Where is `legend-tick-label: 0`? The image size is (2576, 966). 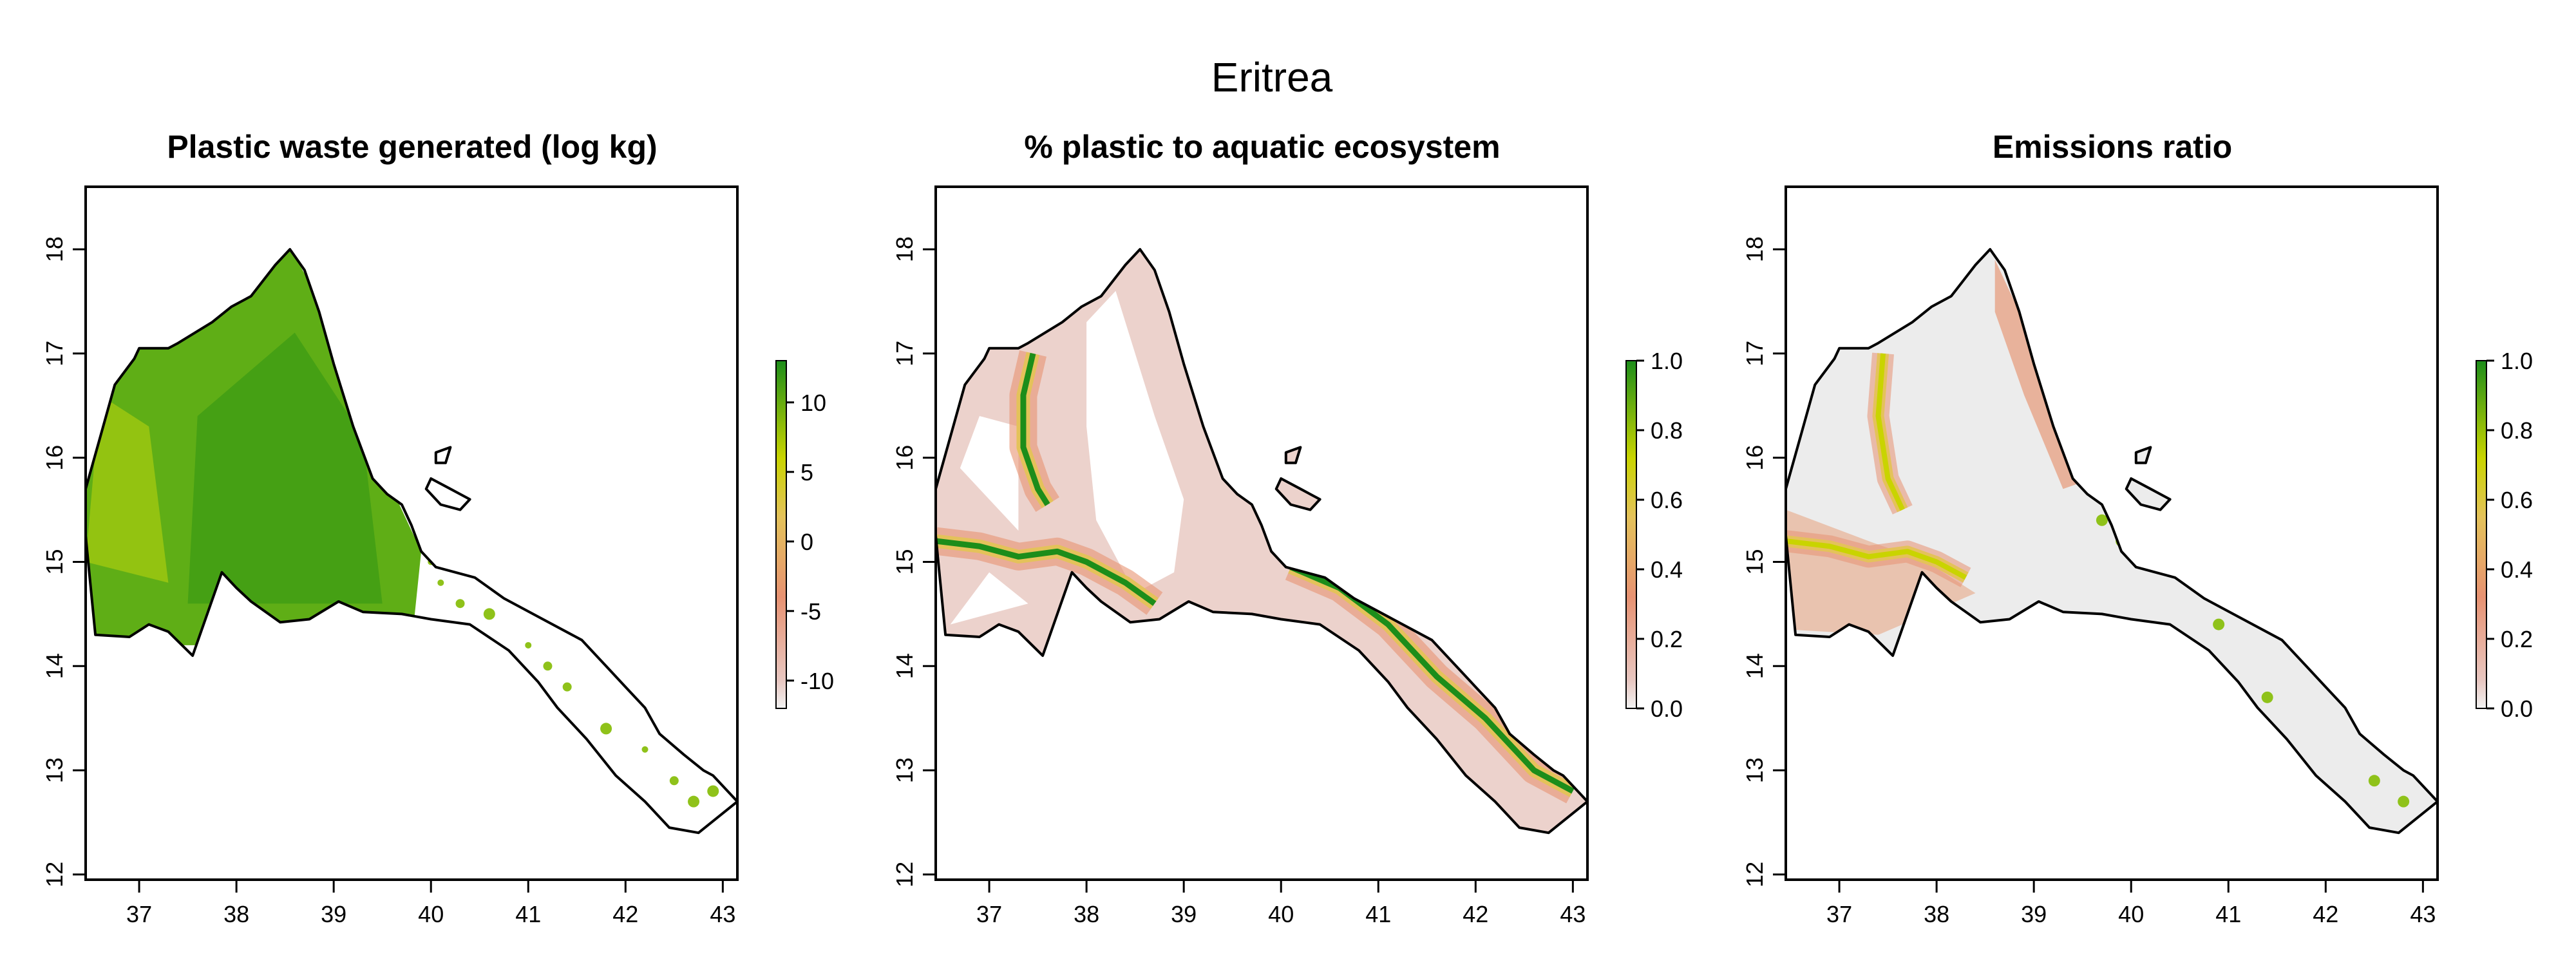 legend-tick-label: 0 is located at coordinates (807, 542).